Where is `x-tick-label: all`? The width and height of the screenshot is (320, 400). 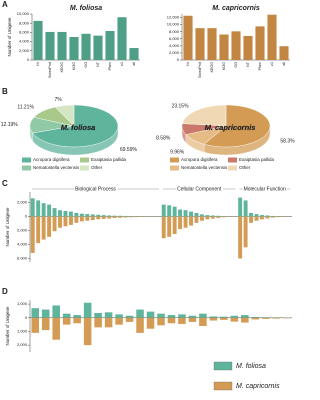 x-tick-label: all is located at coordinates (284, 64).